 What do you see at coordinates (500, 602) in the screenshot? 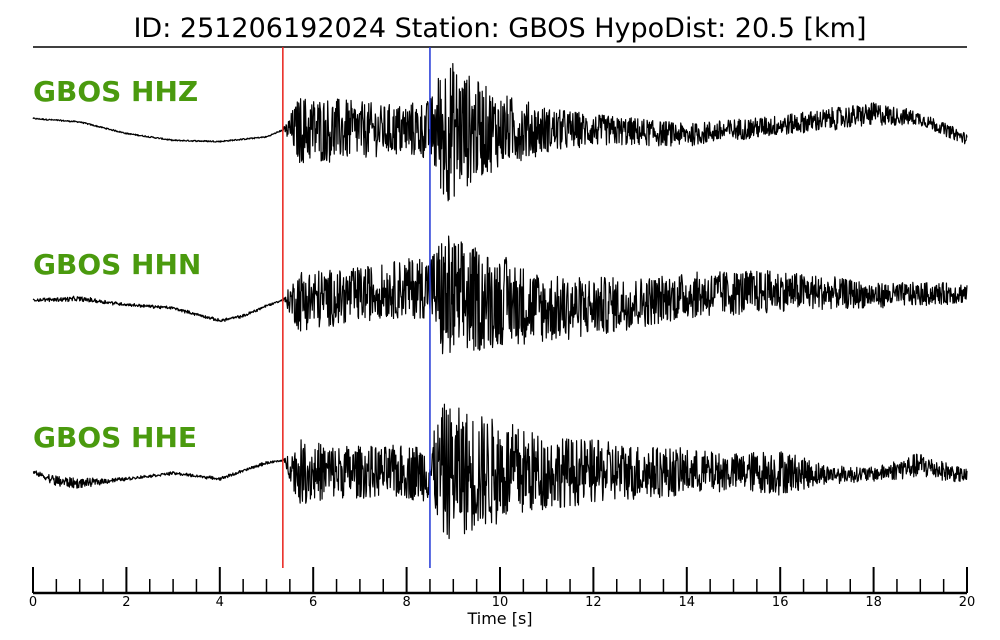
I see `x-tick-label: 10` at bounding box center [500, 602].